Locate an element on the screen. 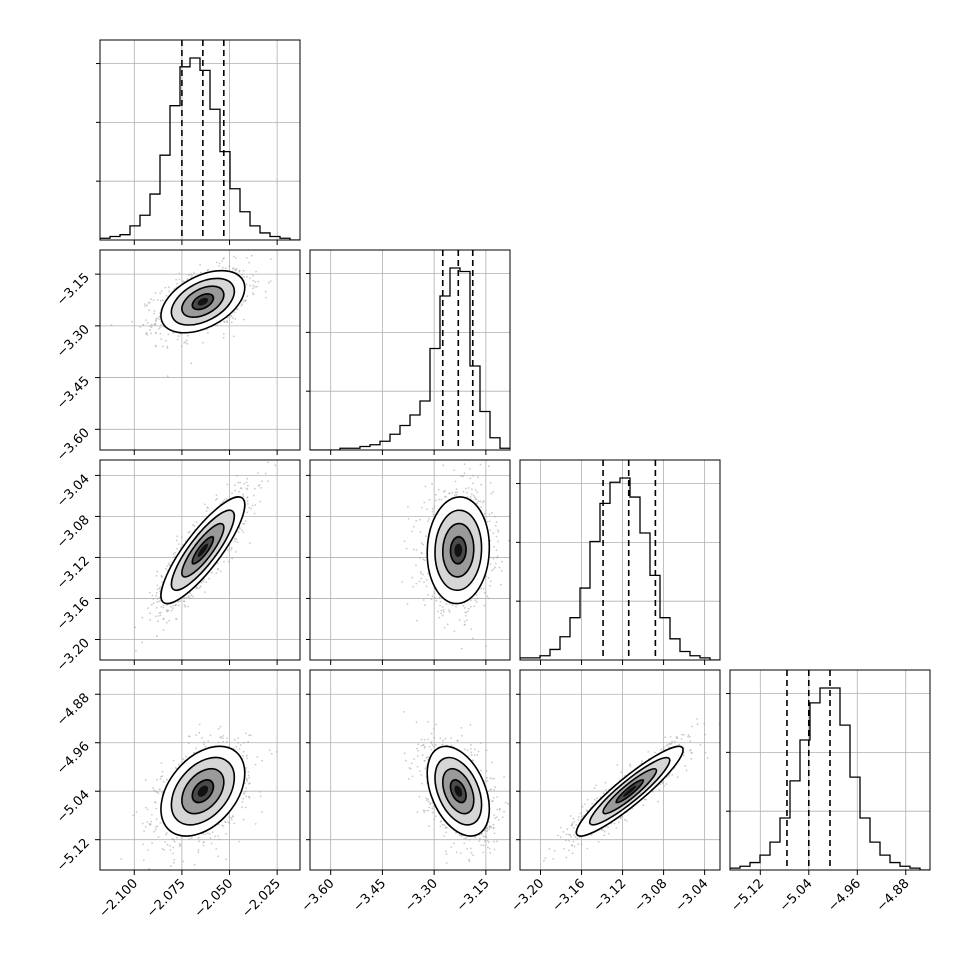  x-tick-label: −3.30 is located at coordinates (421, 895).